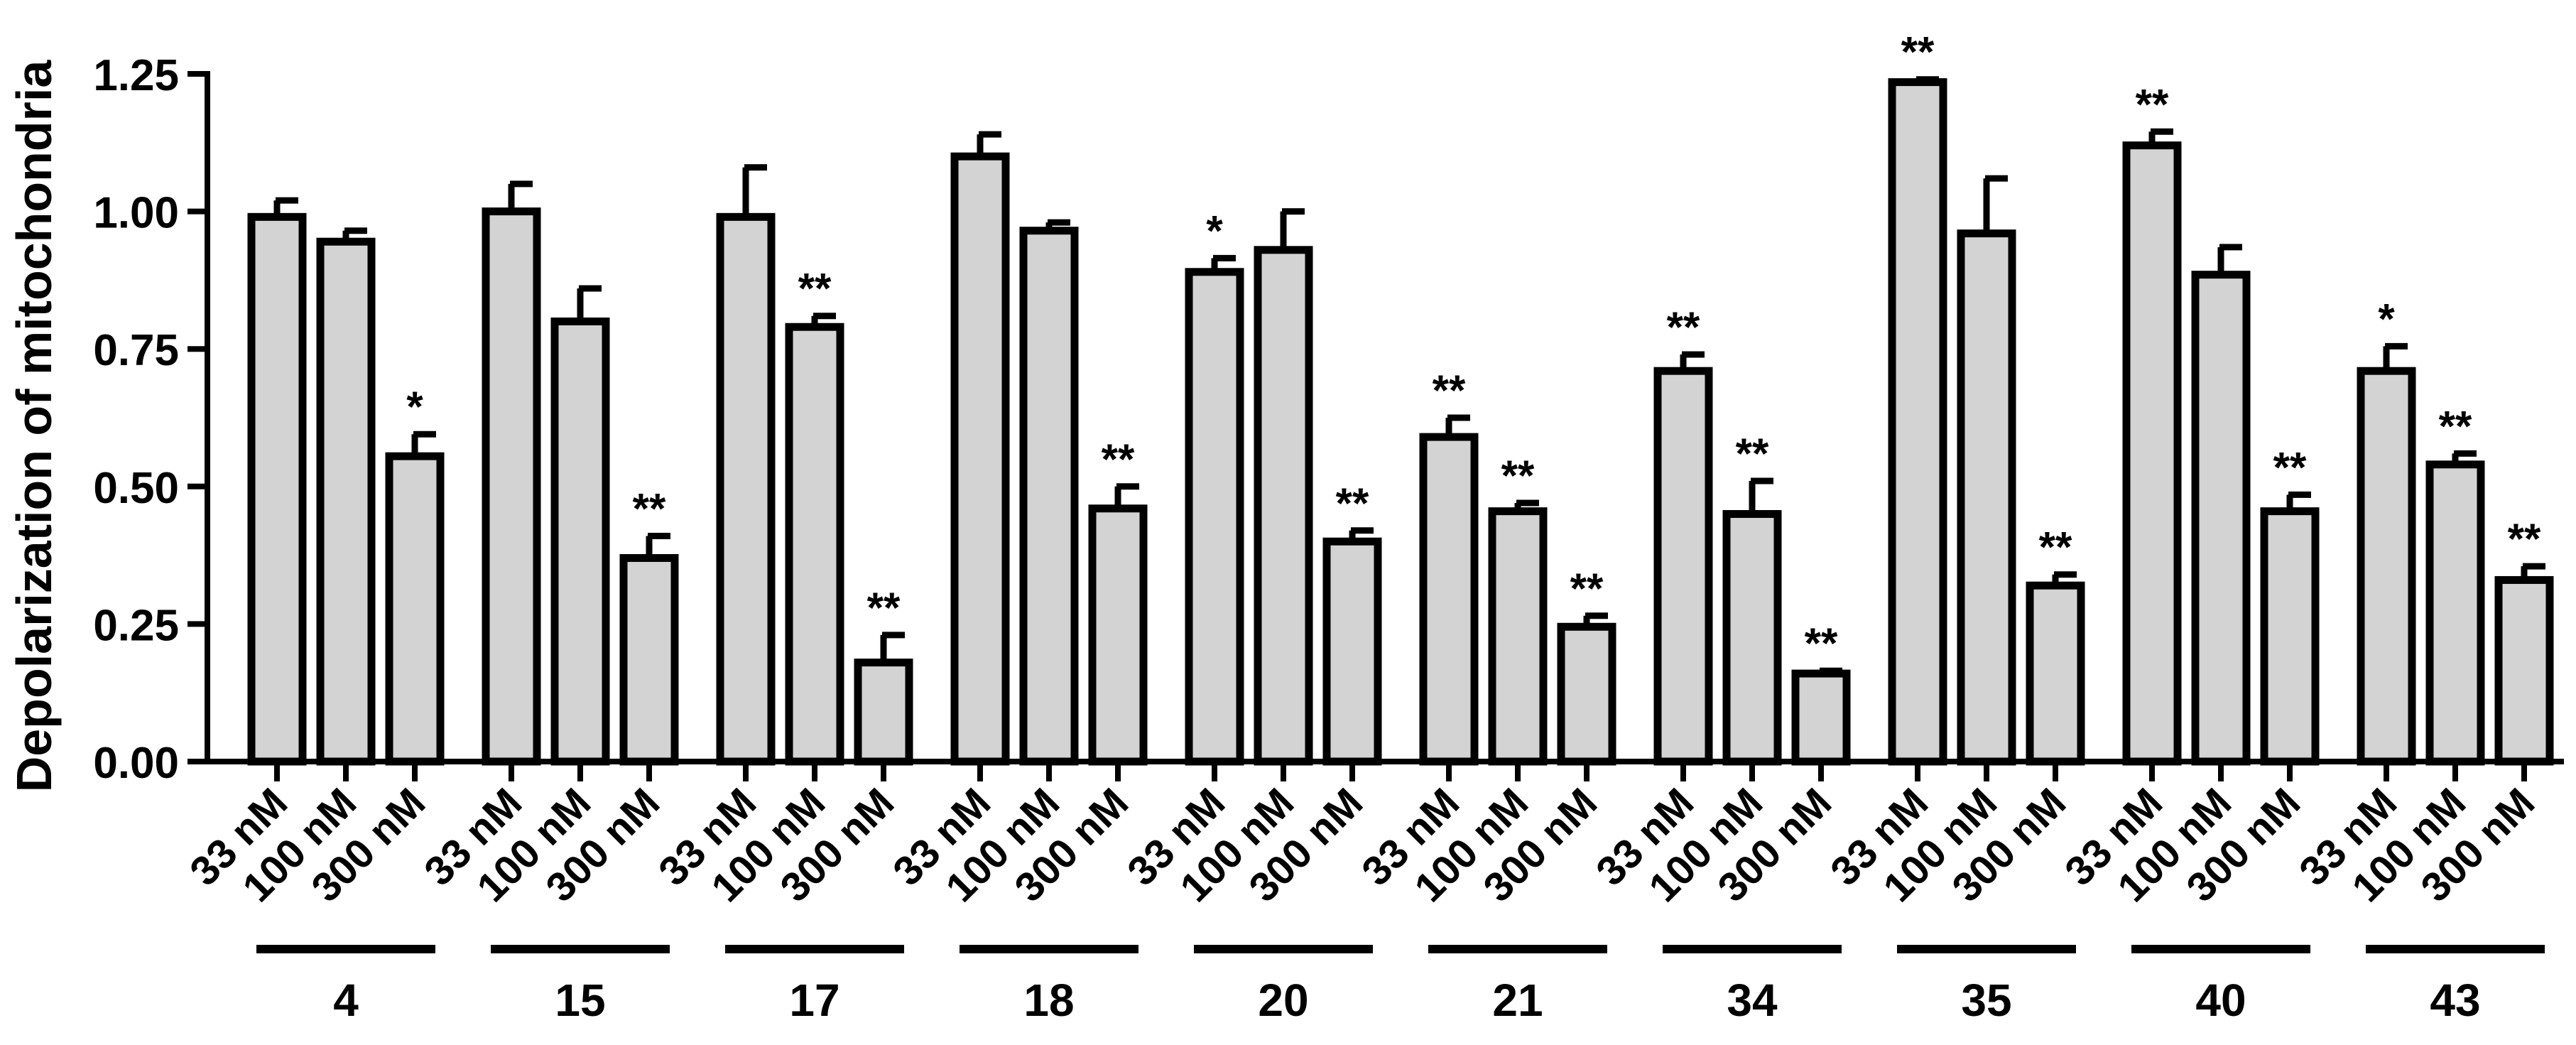 The height and width of the screenshot is (1045, 2576). Describe the element at coordinates (136, 764) in the screenshot. I see `y-tick-label: 0.00` at that location.